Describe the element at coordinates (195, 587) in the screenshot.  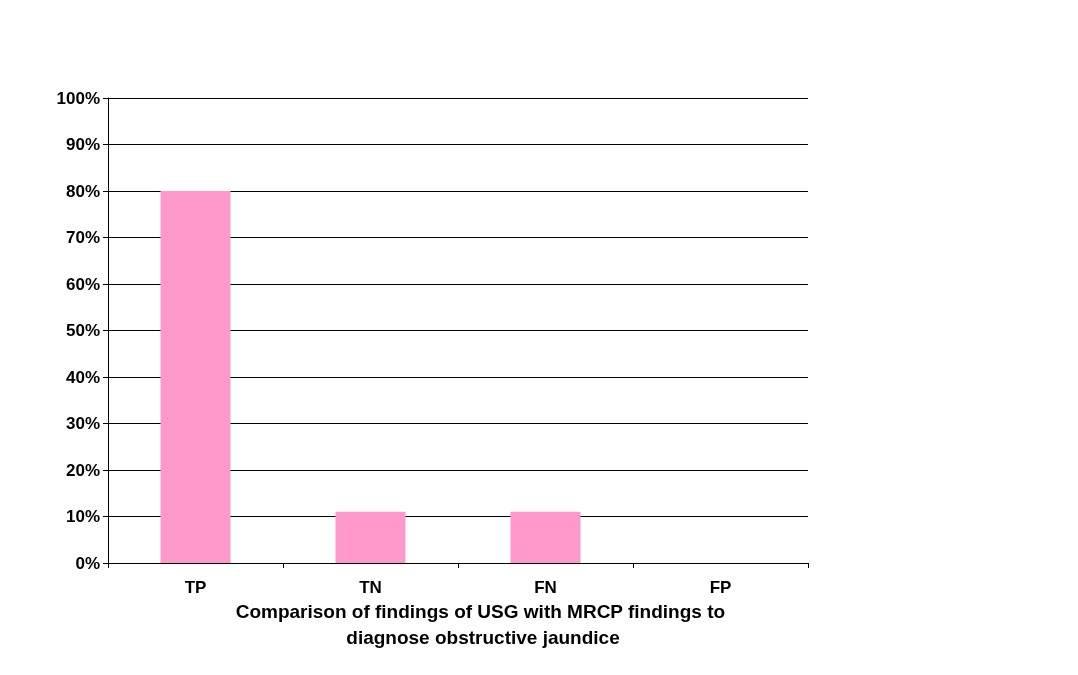
I see `x-tick-label: TP` at that location.